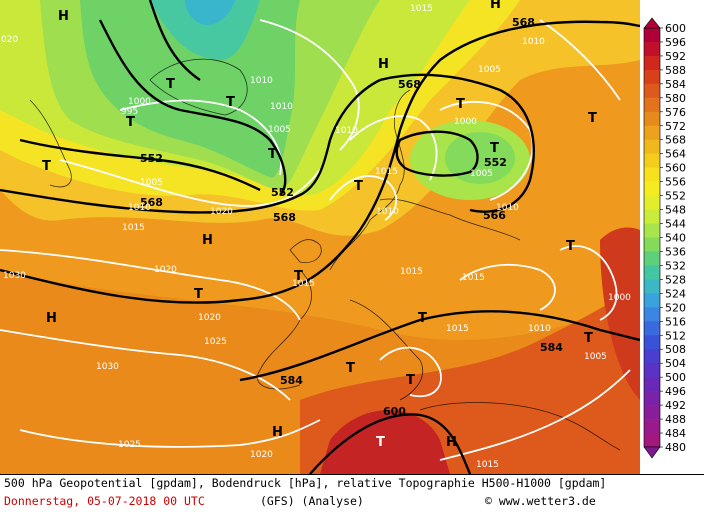 The image size is (704, 514). I want to click on geopotential-label: 566, so click(494, 215).